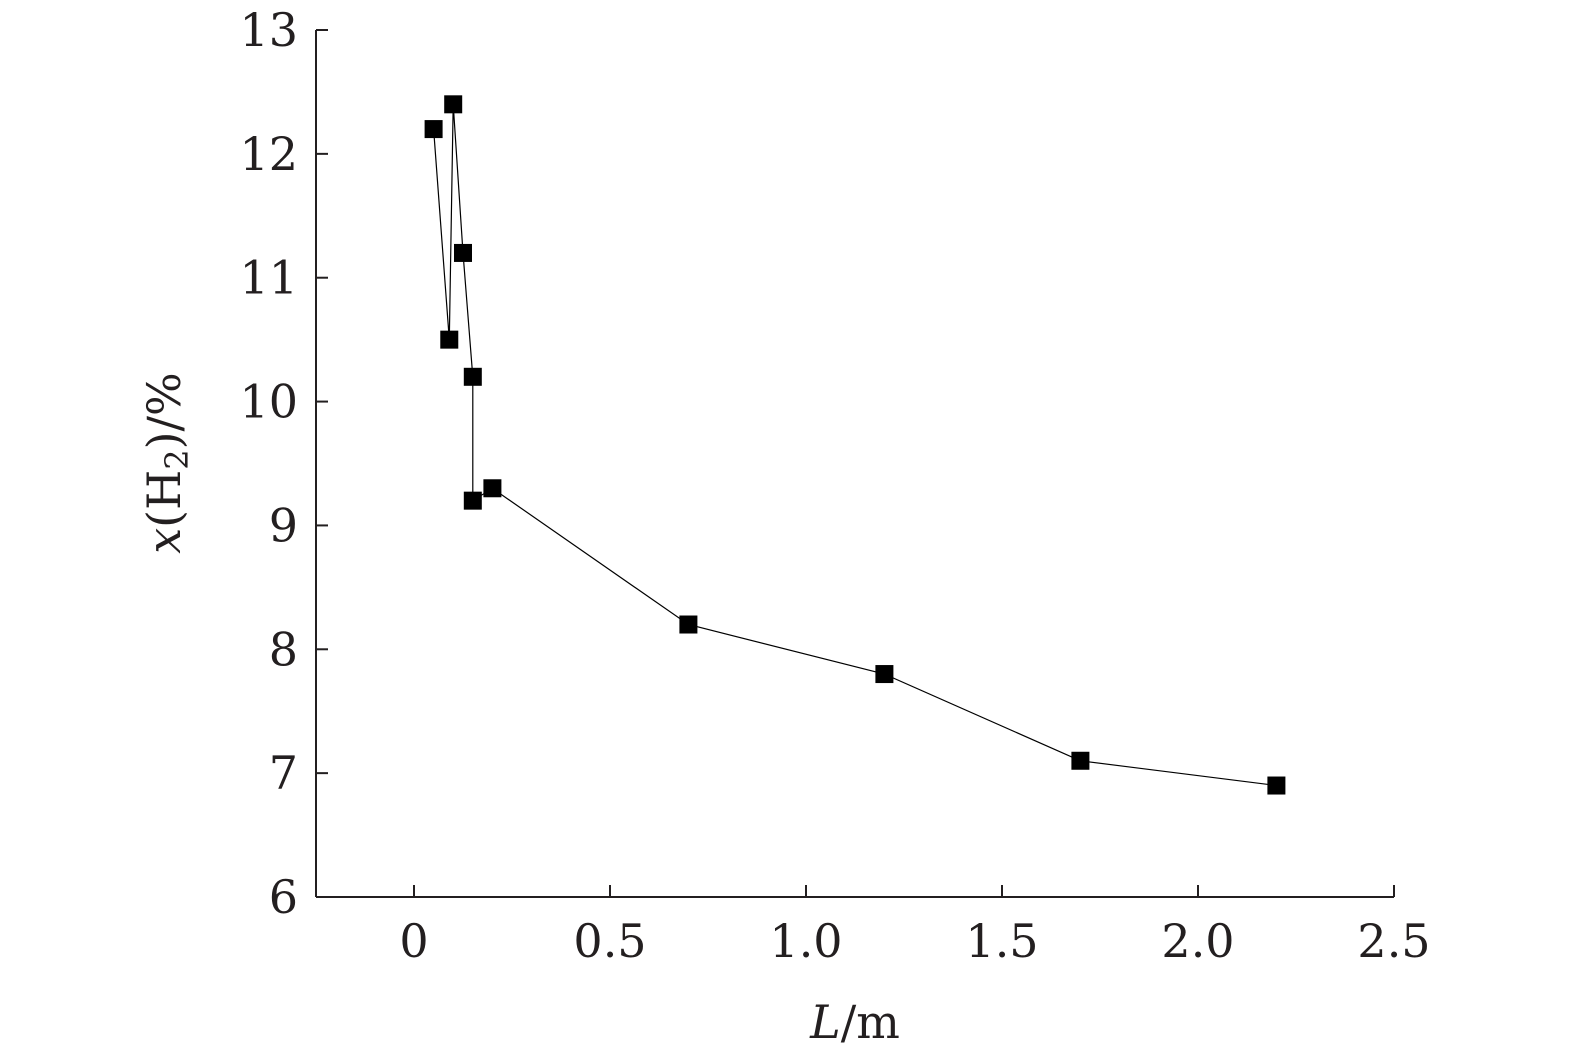 This screenshot has width=1575, height=1058. Describe the element at coordinates (849, 1022) in the screenshot. I see `x-axis-title-sep: /` at that location.